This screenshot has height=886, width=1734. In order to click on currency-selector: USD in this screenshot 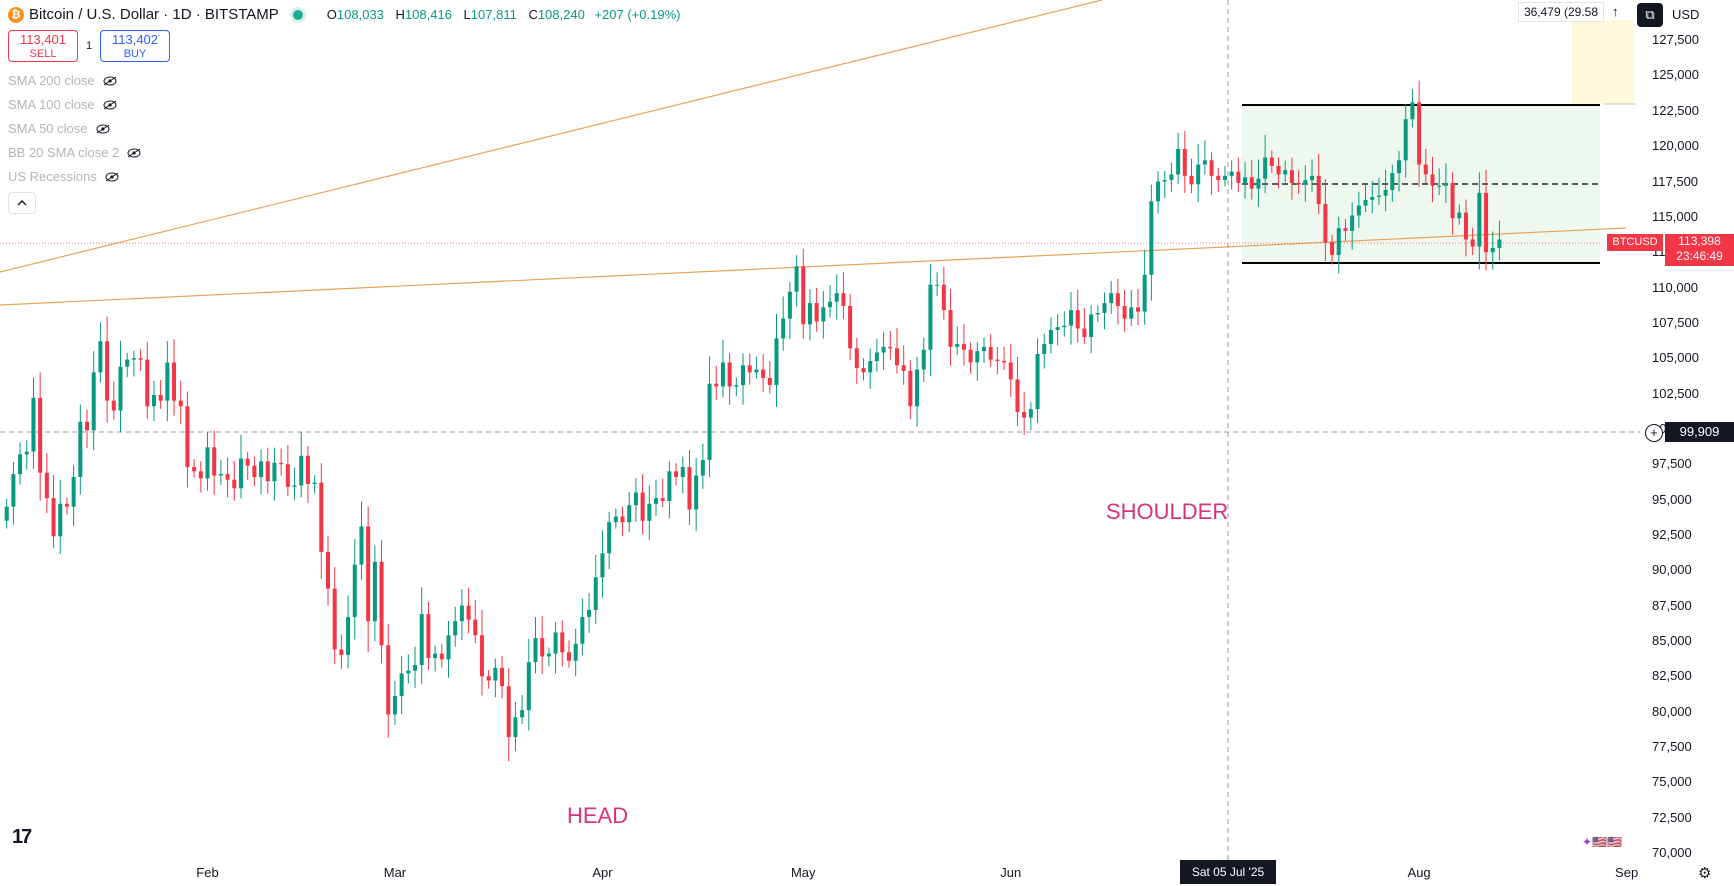, I will do `click(1686, 14)`.